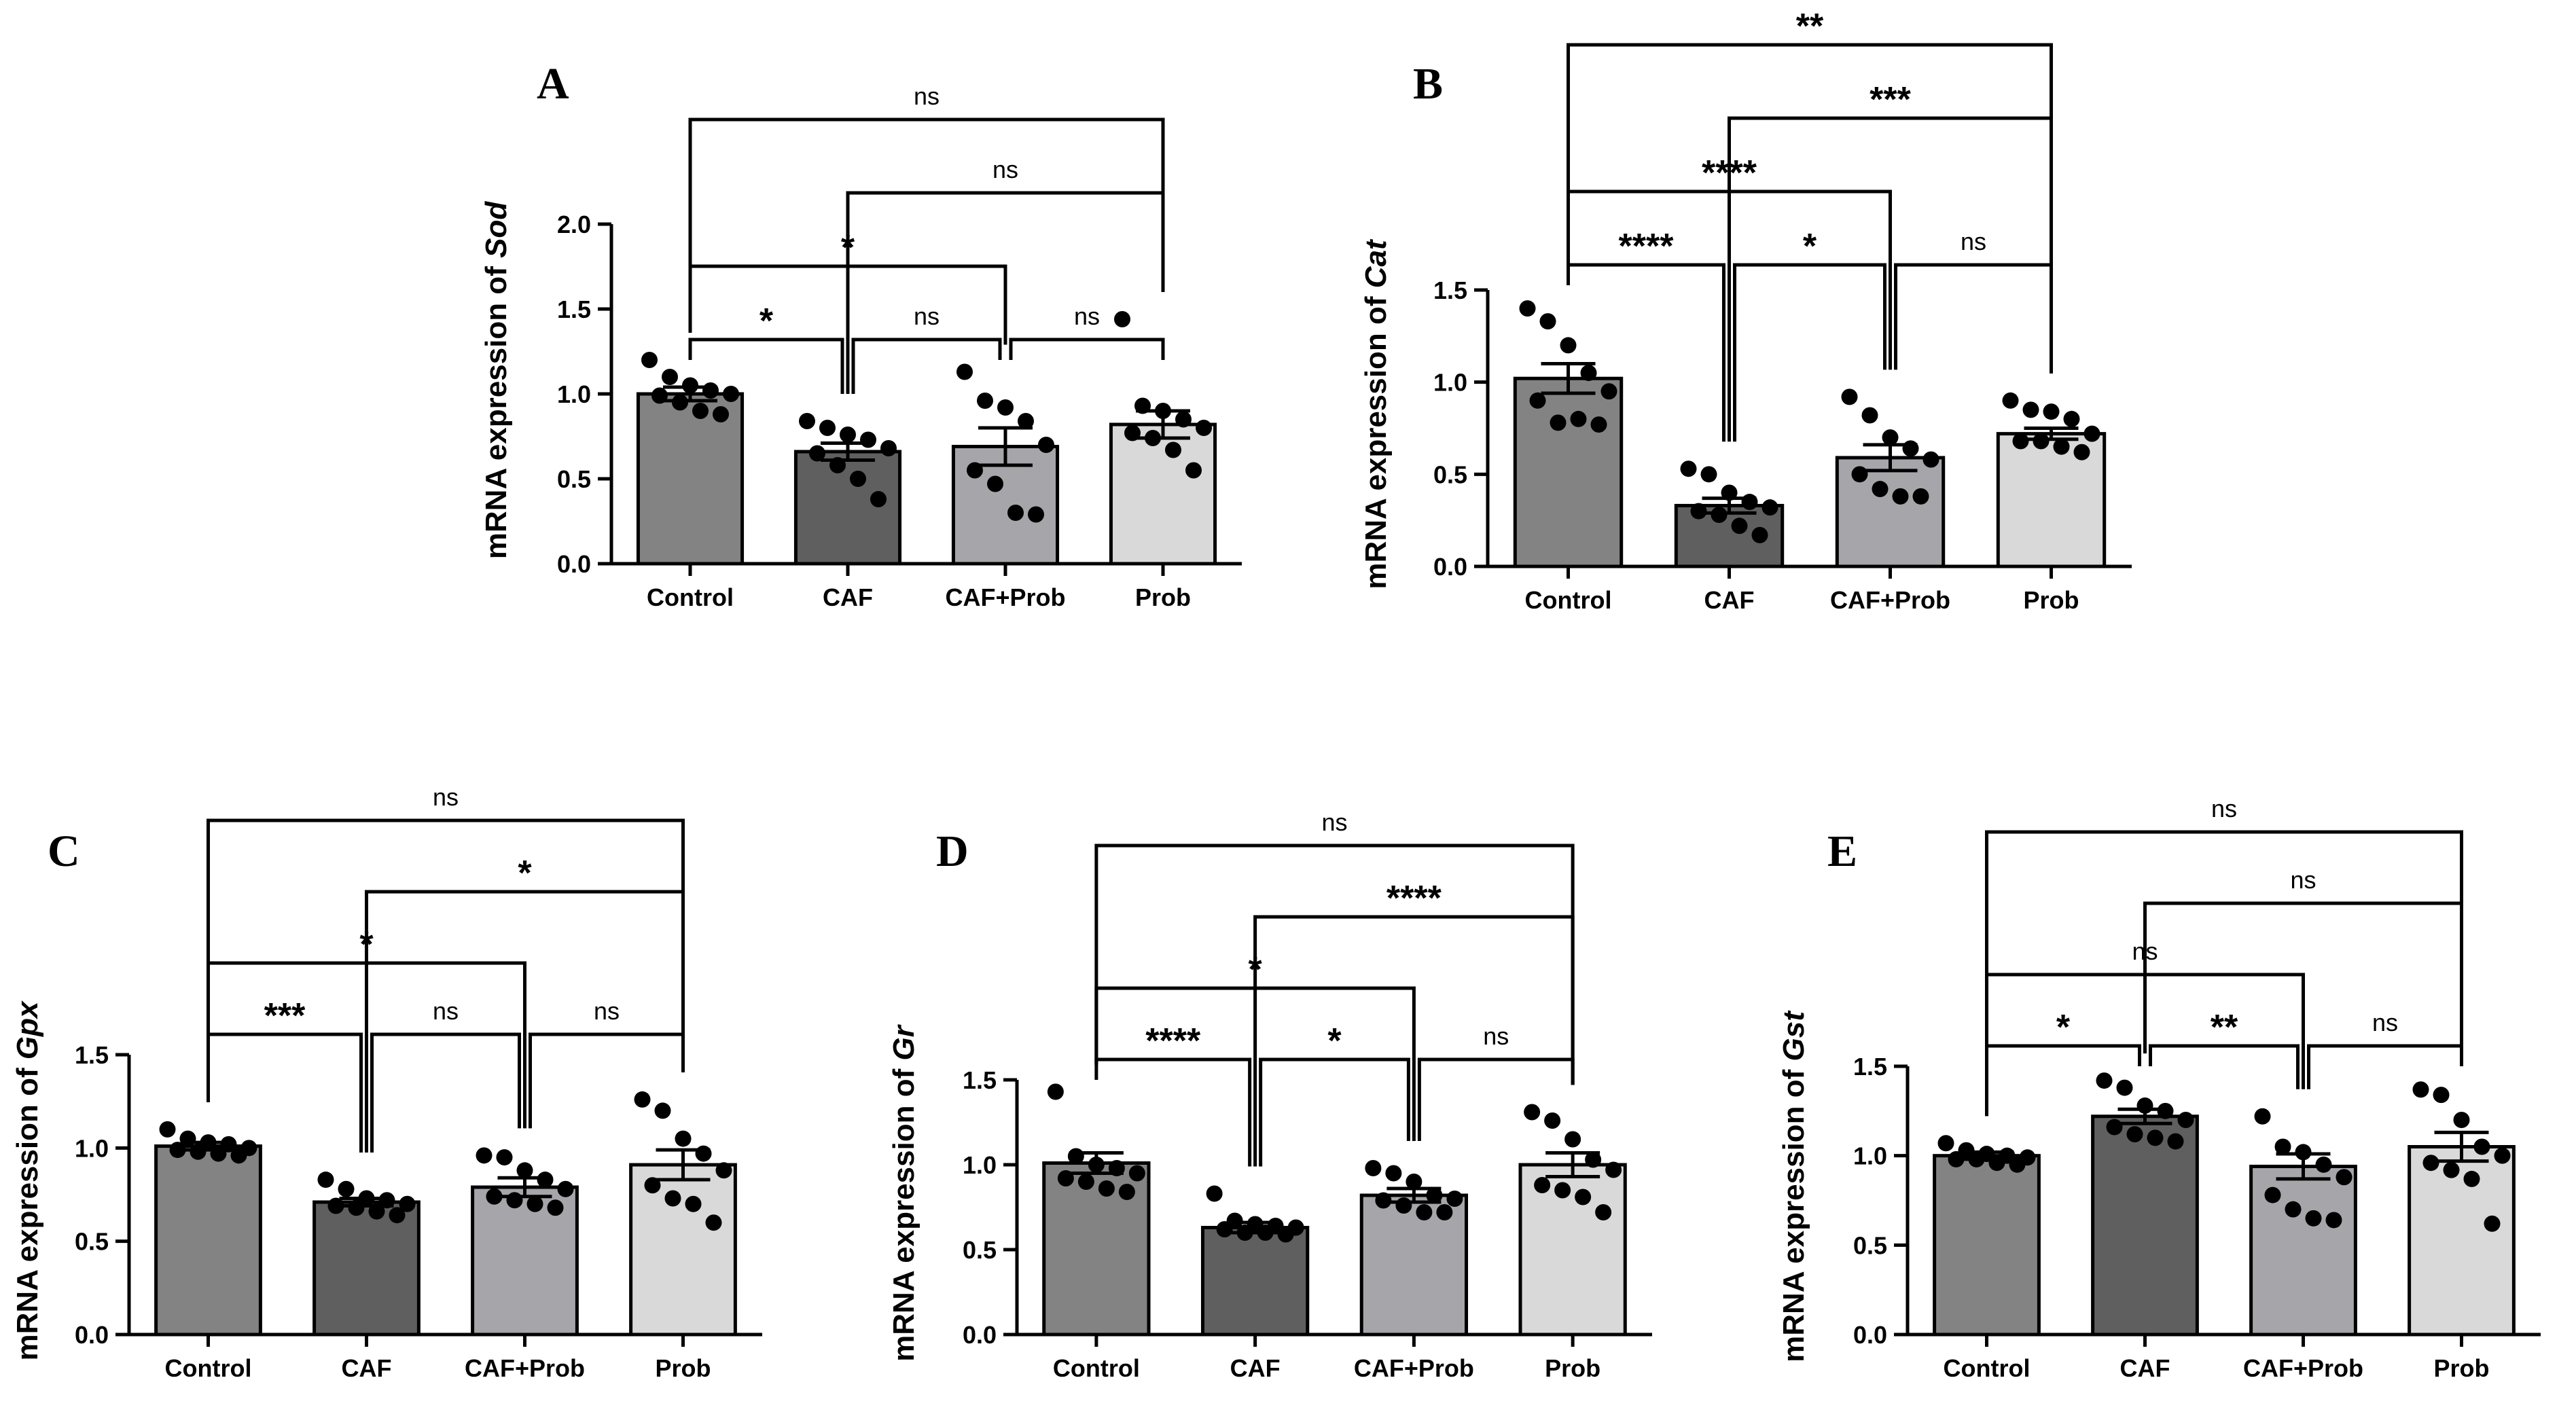 This screenshot has height=1414, width=2576. I want to click on y-axis-title: mRNA expression of Sod, so click(497, 380).